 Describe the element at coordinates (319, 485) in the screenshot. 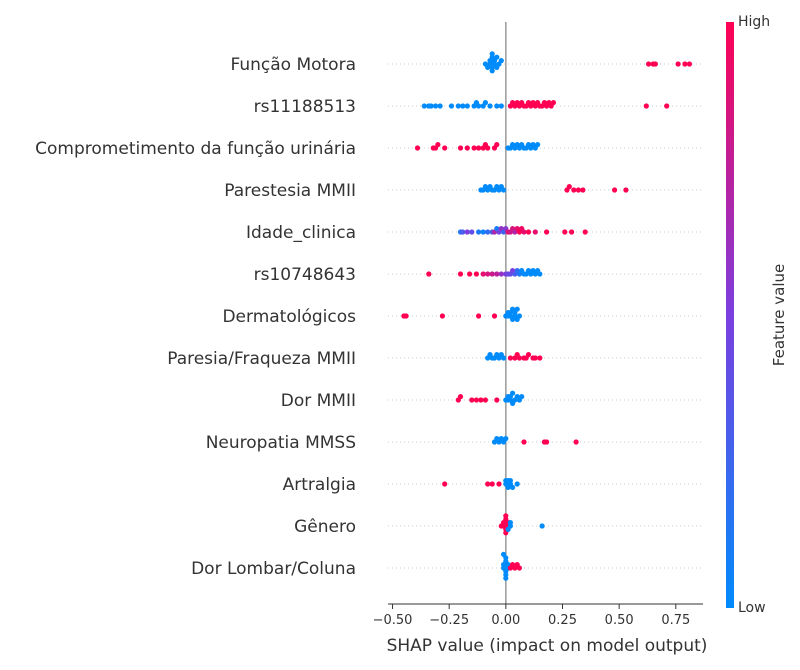

I see `feature-label: Artralgia` at that location.